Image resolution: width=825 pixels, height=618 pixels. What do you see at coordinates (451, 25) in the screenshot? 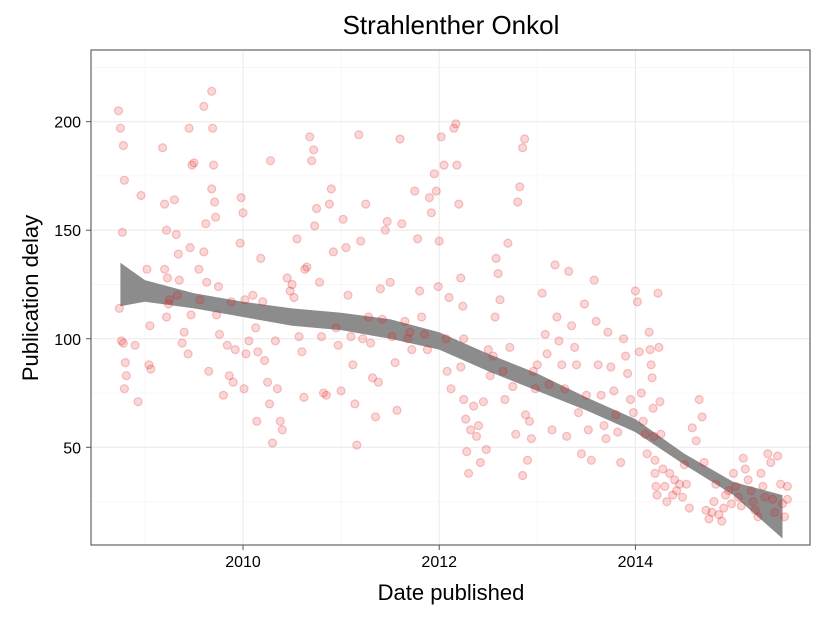
I see `chart-title: Strahlenther Onkol` at bounding box center [451, 25].